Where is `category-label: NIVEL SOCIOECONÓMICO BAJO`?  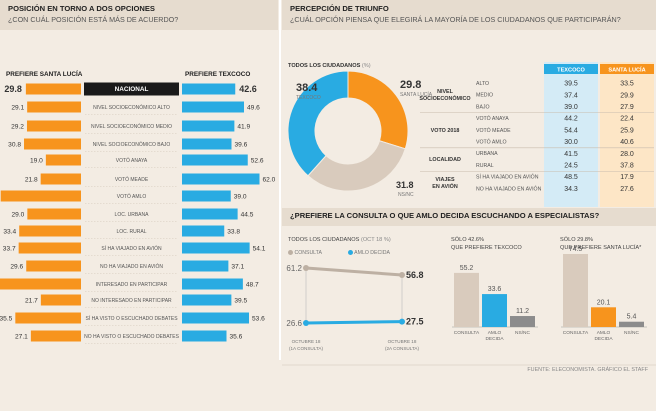
category-label: NIVEL SOCIOECONÓMICO BAJO is located at coordinates (132, 144).